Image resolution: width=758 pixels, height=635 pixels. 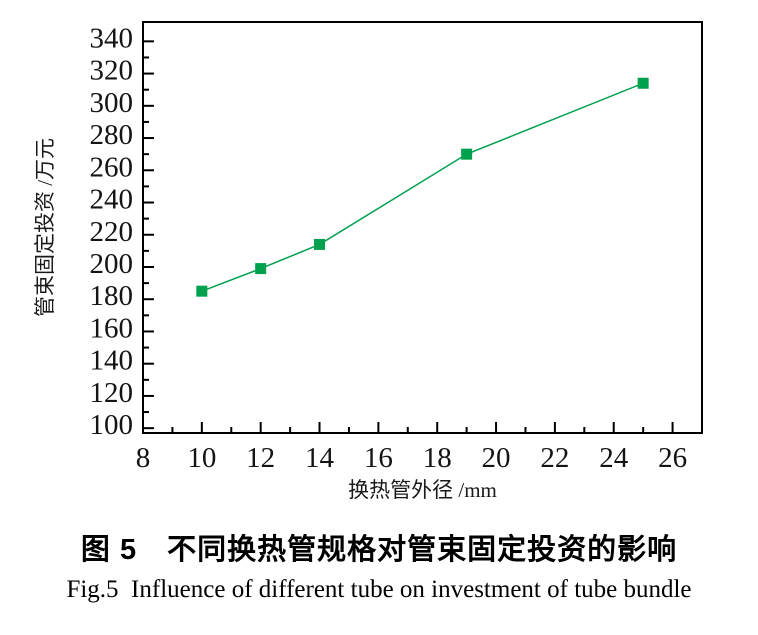 What do you see at coordinates (614, 458) in the screenshot?
I see `x-tick-label: 24` at bounding box center [614, 458].